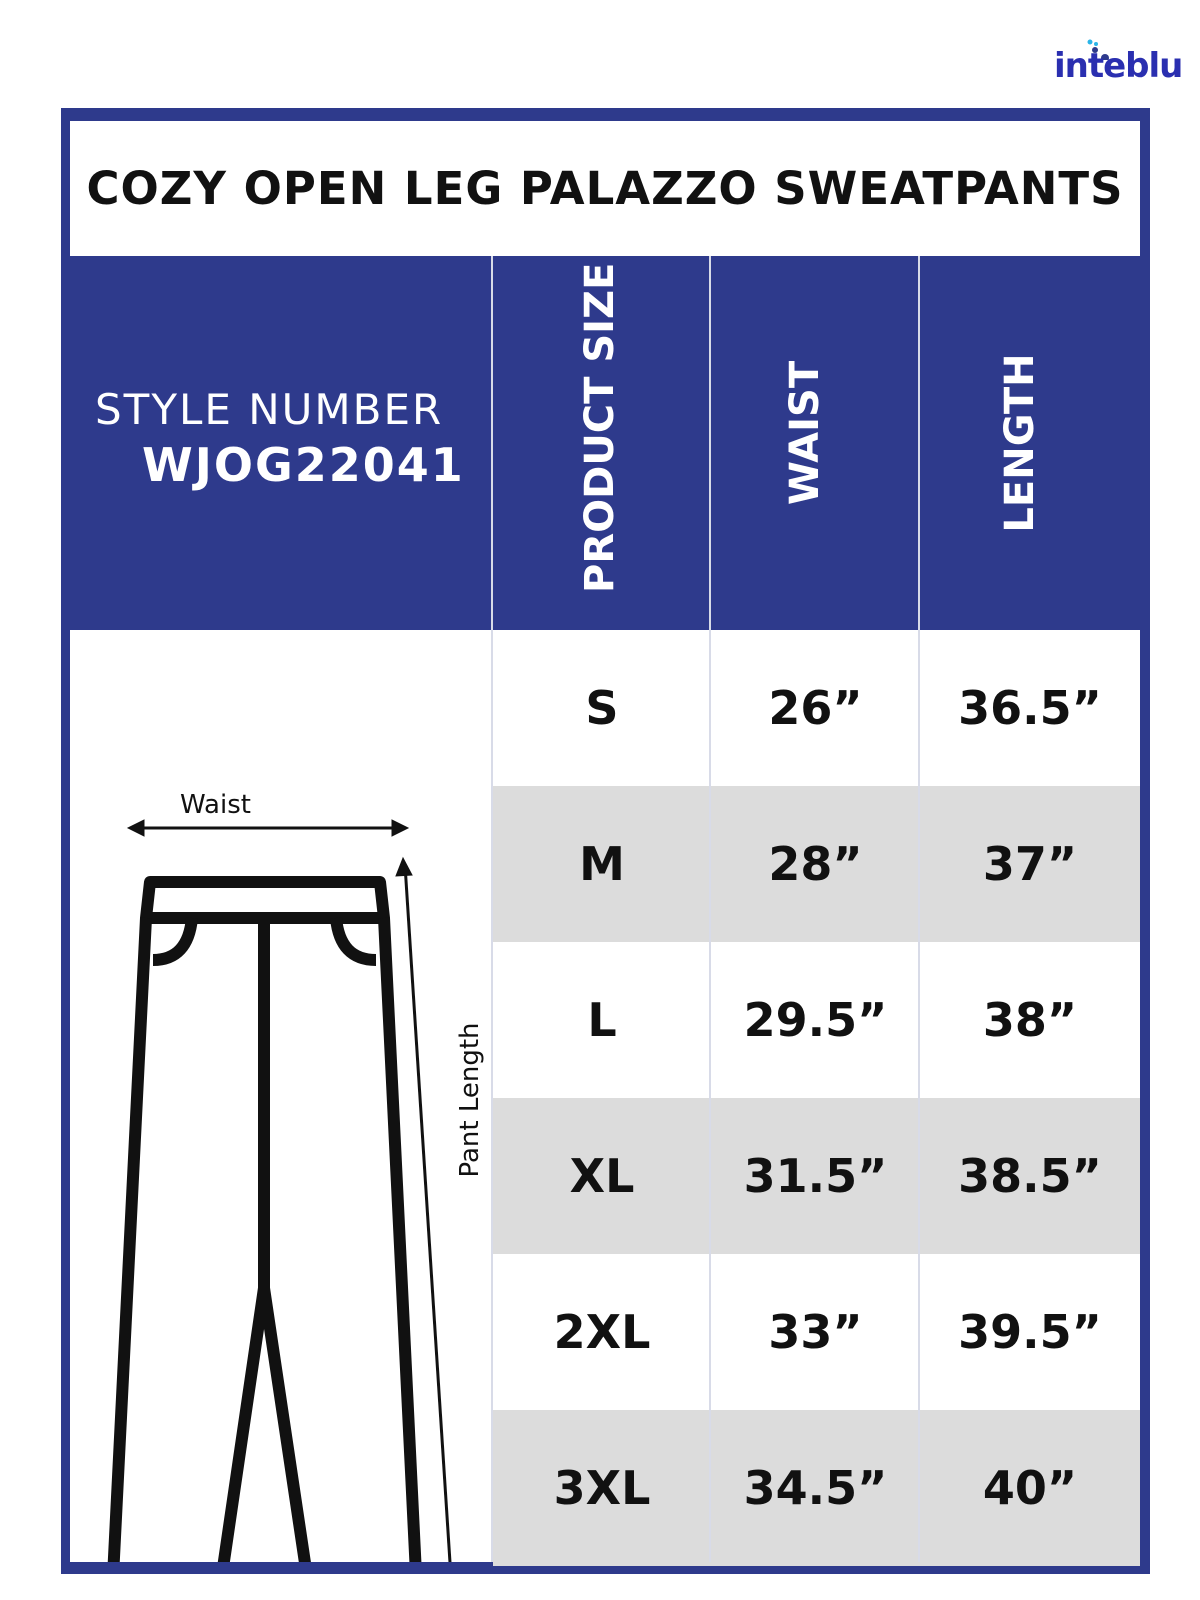 This screenshot has height=1600, width=1200. I want to click on cell-length: 36.5”, so click(1030, 708).